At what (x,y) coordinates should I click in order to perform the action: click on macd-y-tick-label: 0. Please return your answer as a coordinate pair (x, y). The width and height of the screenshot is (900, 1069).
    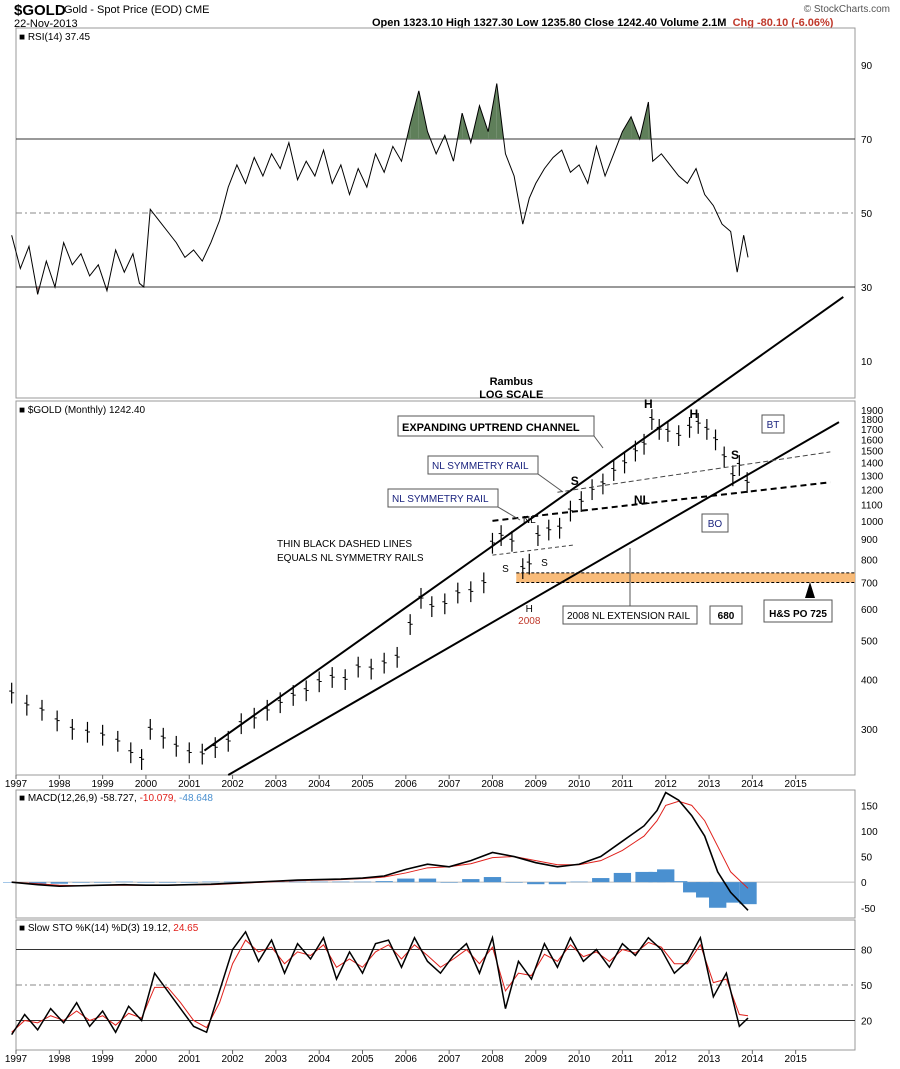
    Looking at the image, I should click on (864, 883).